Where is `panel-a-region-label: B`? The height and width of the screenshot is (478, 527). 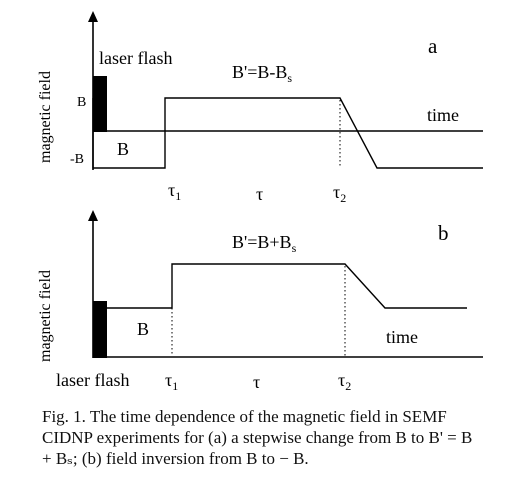
panel-a-region-label: B is located at coordinates (123, 149).